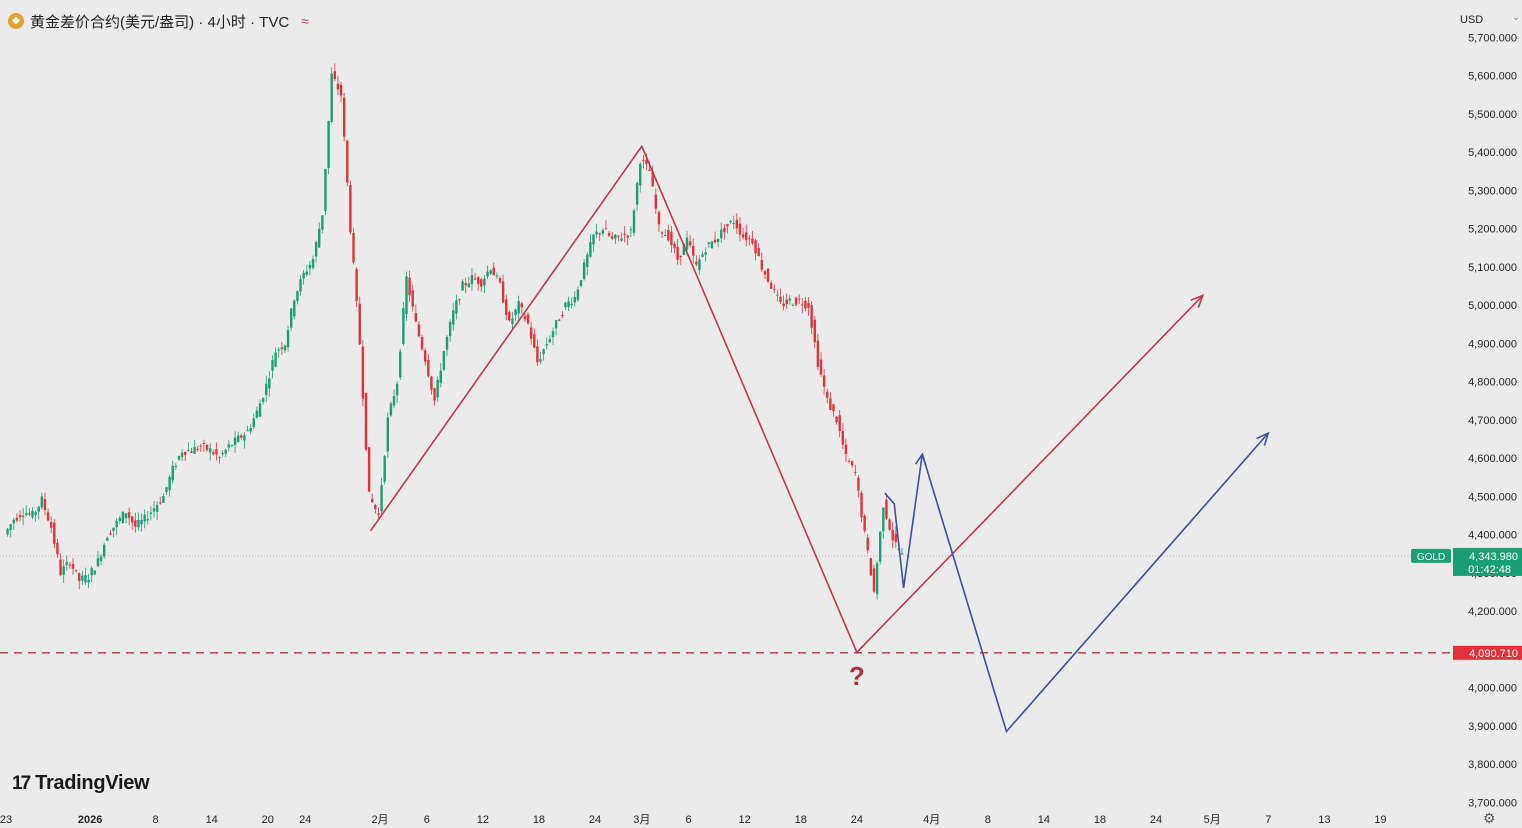  I want to click on x-tick-label: 7, so click(1268, 820).